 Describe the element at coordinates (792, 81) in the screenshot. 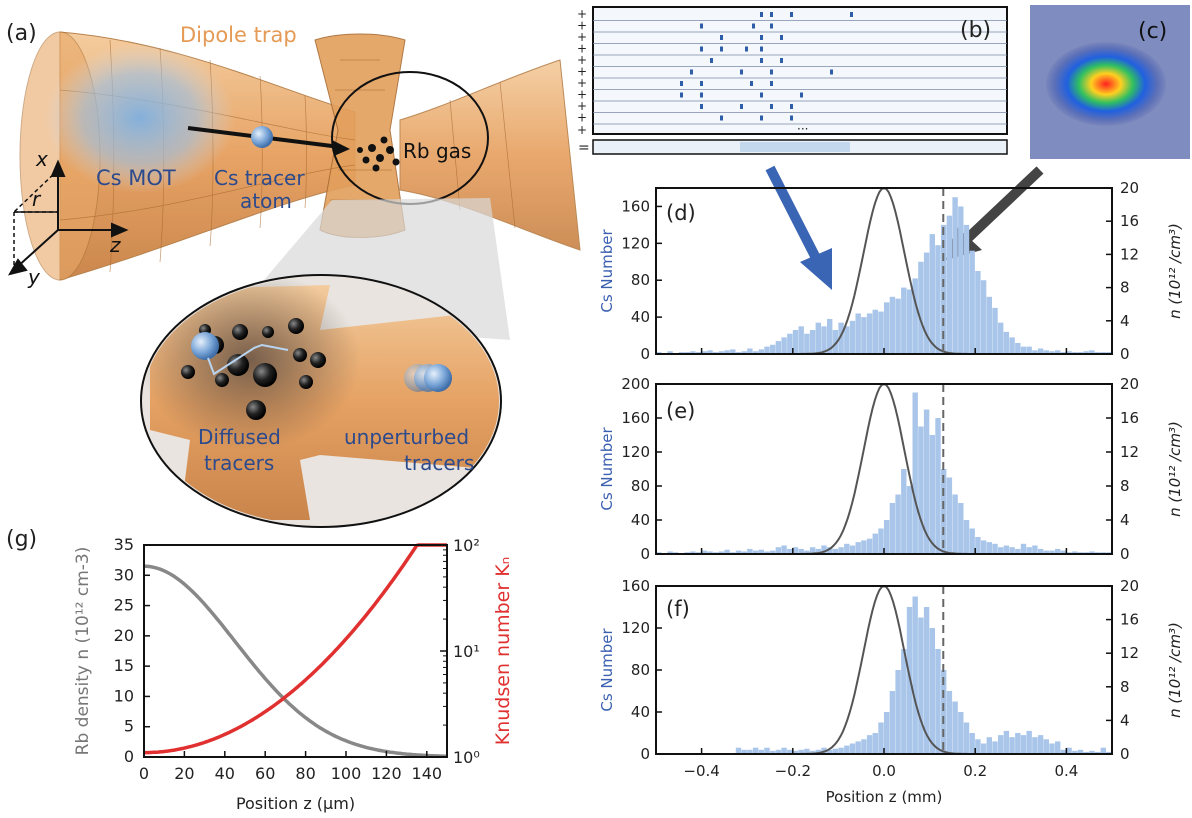

I see `panel-b: +++++++++++ ··· = (b)` at that location.